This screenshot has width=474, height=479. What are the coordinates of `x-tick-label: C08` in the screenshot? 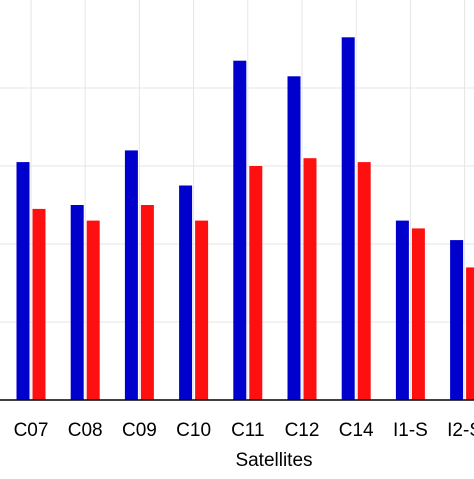 It's located at (85, 430).